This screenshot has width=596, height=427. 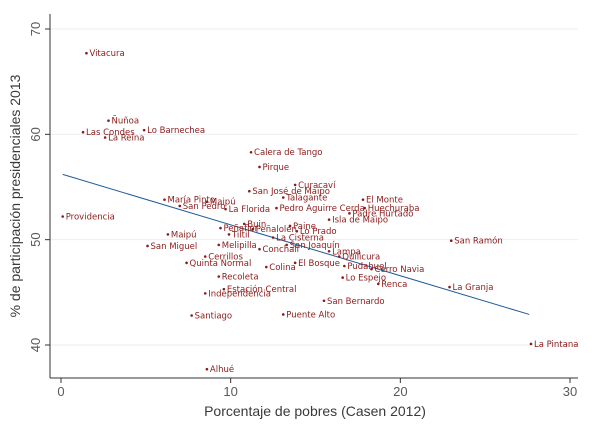 What do you see at coordinates (222, 369) in the screenshot?
I see `point-label: Alhué` at bounding box center [222, 369].